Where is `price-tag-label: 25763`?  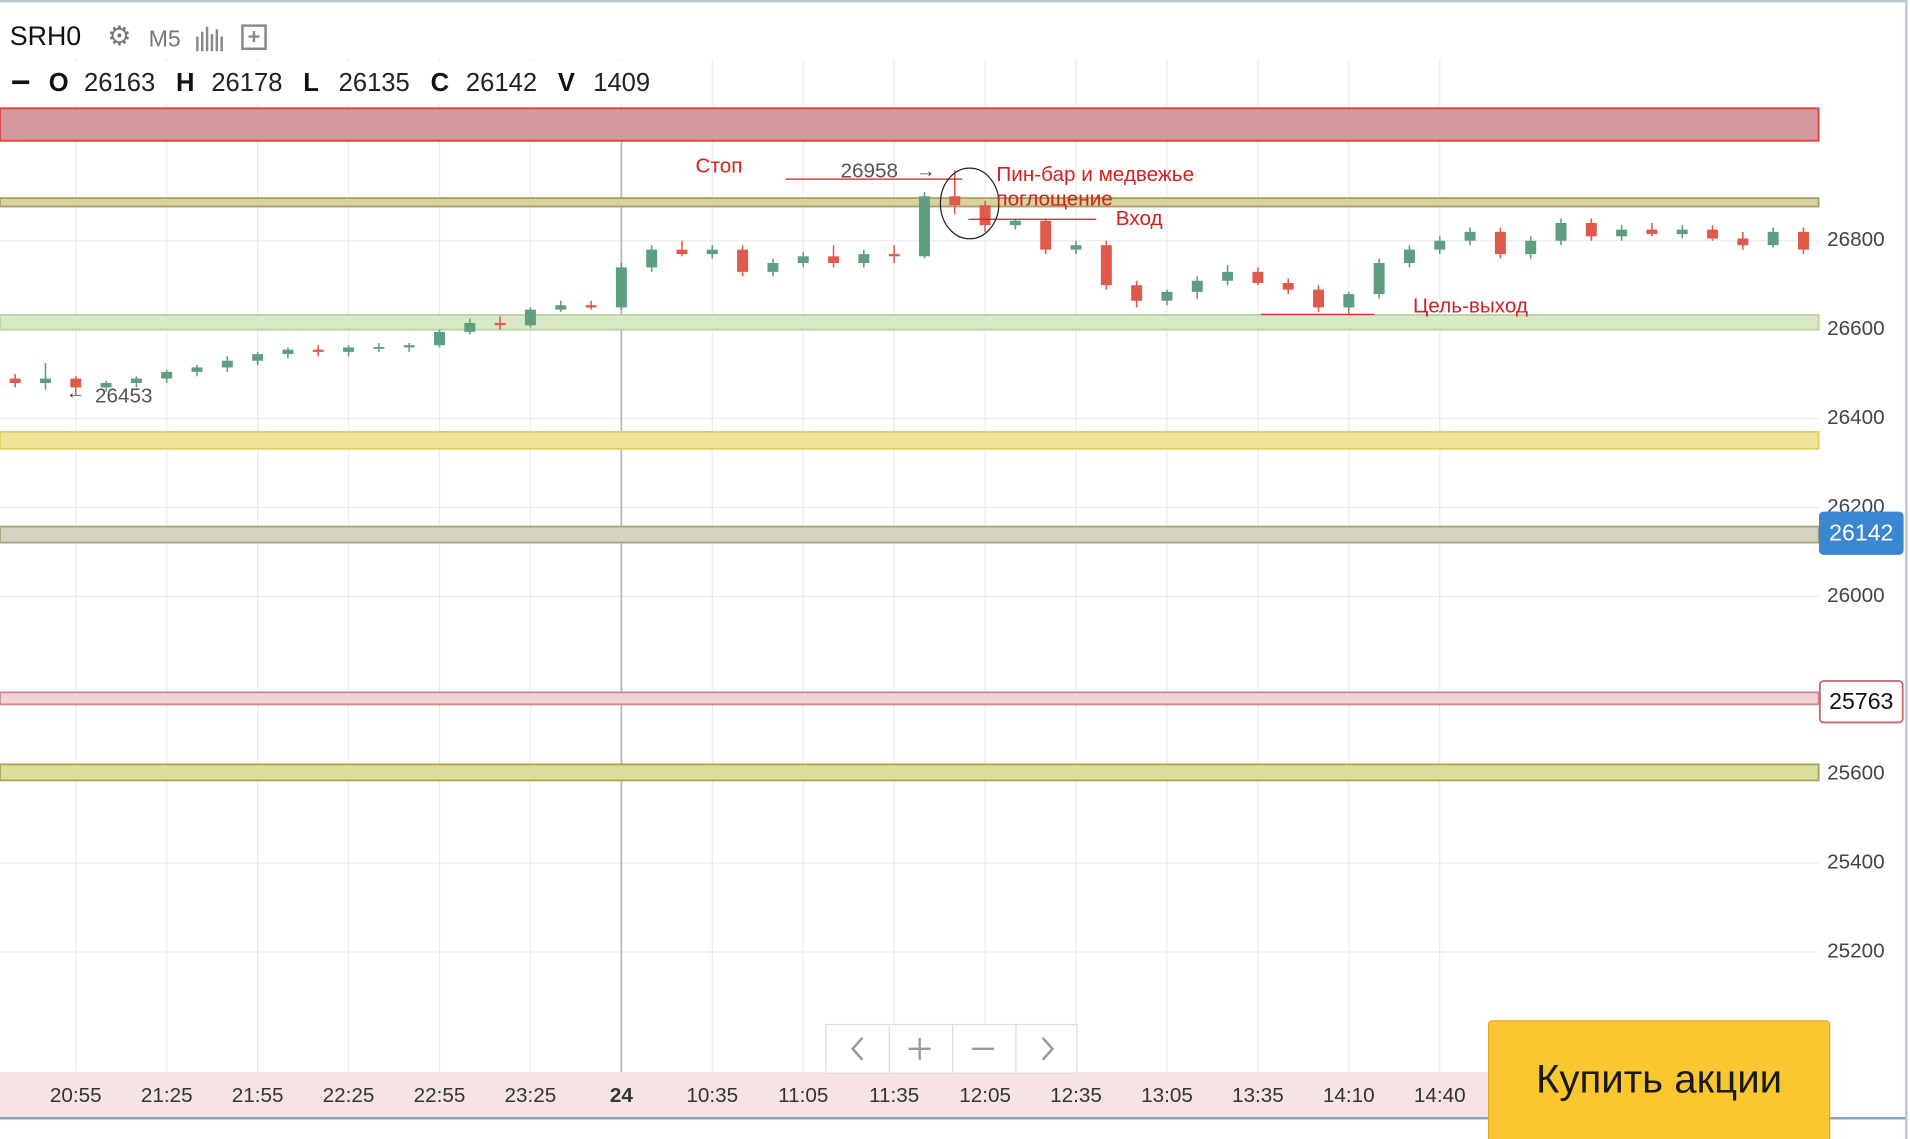 price-tag-label: 25763 is located at coordinates (1861, 701).